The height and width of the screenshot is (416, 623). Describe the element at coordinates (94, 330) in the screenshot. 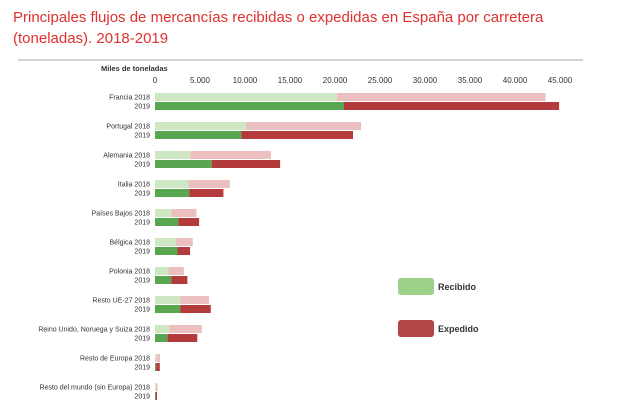

I see `category-label: Reino Unido, Noruega y Suiza 2018` at that location.